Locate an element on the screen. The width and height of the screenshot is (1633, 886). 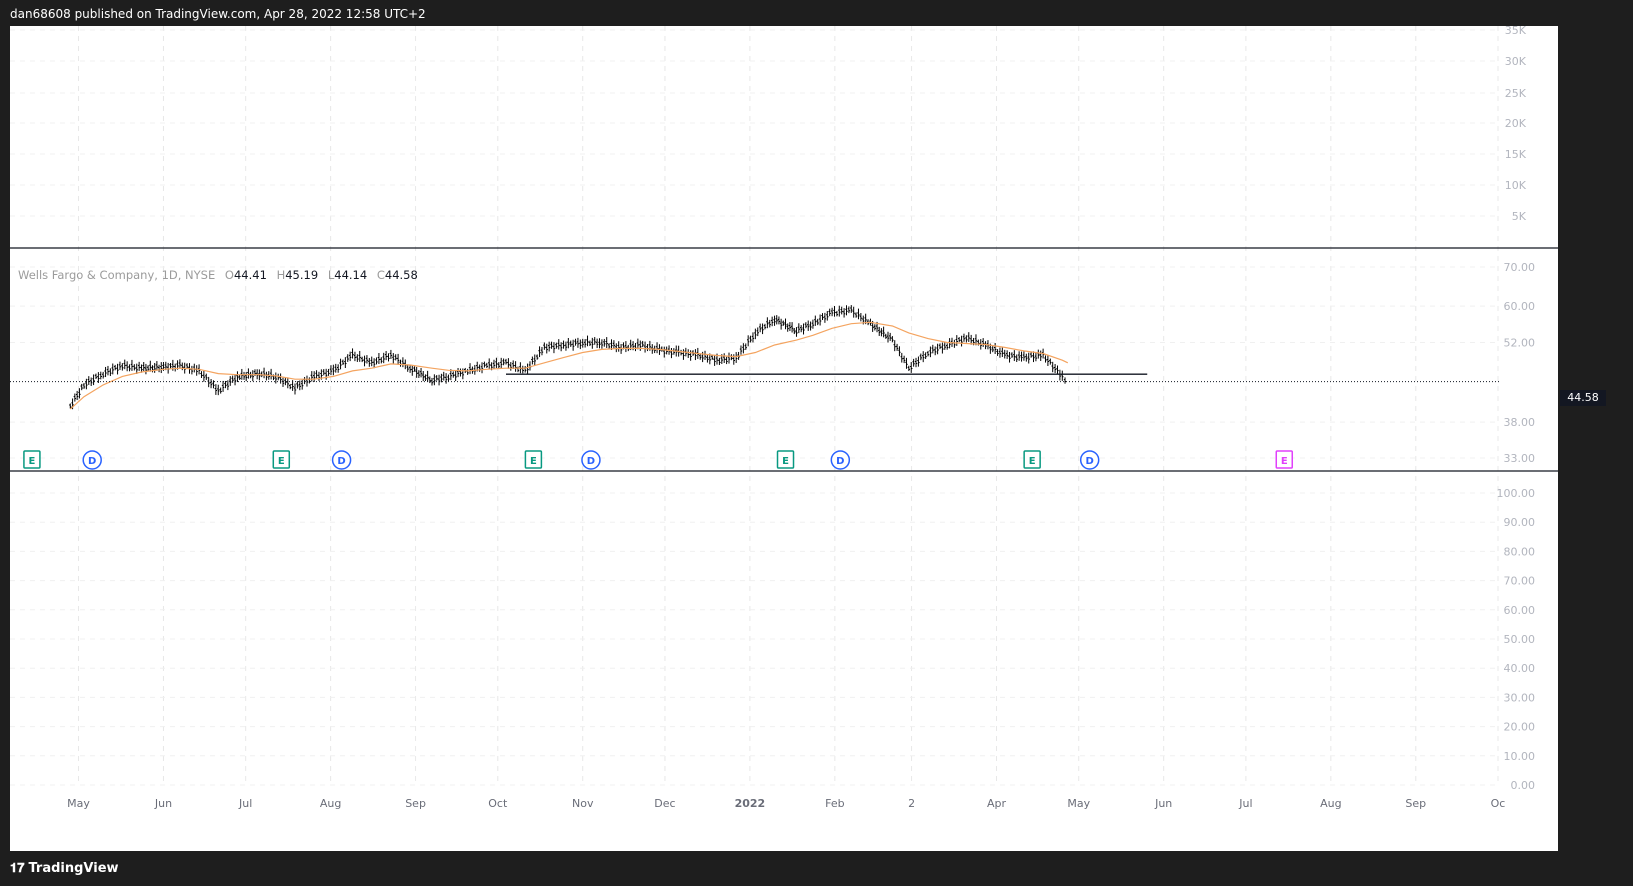
legend-symbol: Wells Fargo & Company, 1D, NYSE is located at coordinates (117, 275).